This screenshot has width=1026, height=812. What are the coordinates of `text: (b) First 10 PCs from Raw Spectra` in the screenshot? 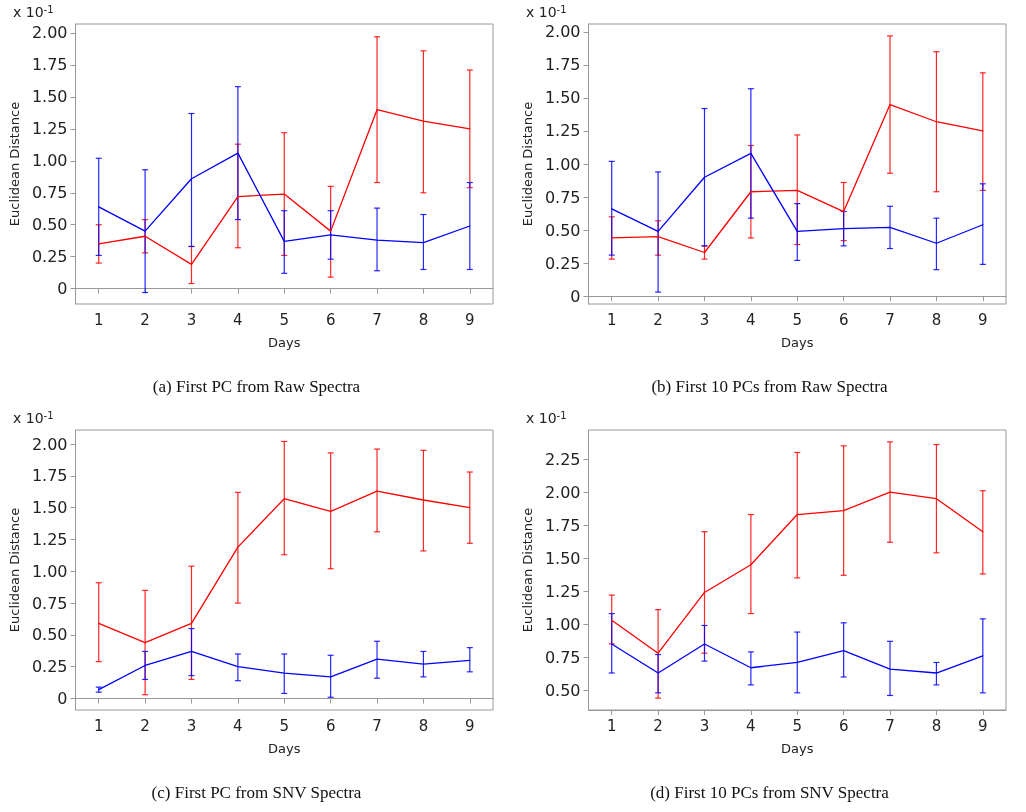 It's located at (769, 386).